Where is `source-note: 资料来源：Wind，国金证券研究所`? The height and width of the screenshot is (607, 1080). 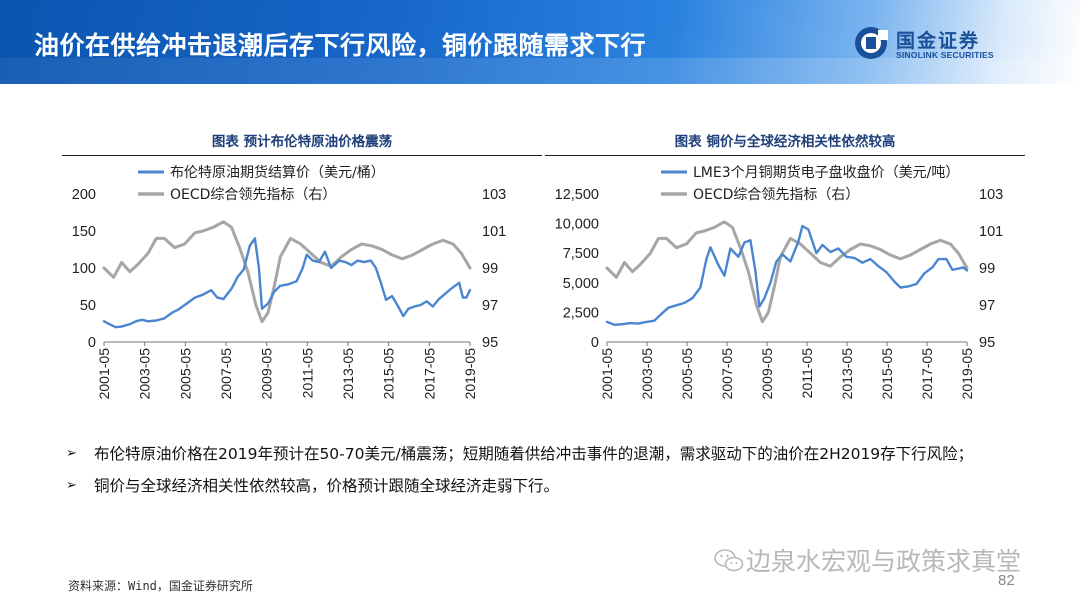
source-note: 资料来源：Wind，国金证券研究所 is located at coordinates (160, 586).